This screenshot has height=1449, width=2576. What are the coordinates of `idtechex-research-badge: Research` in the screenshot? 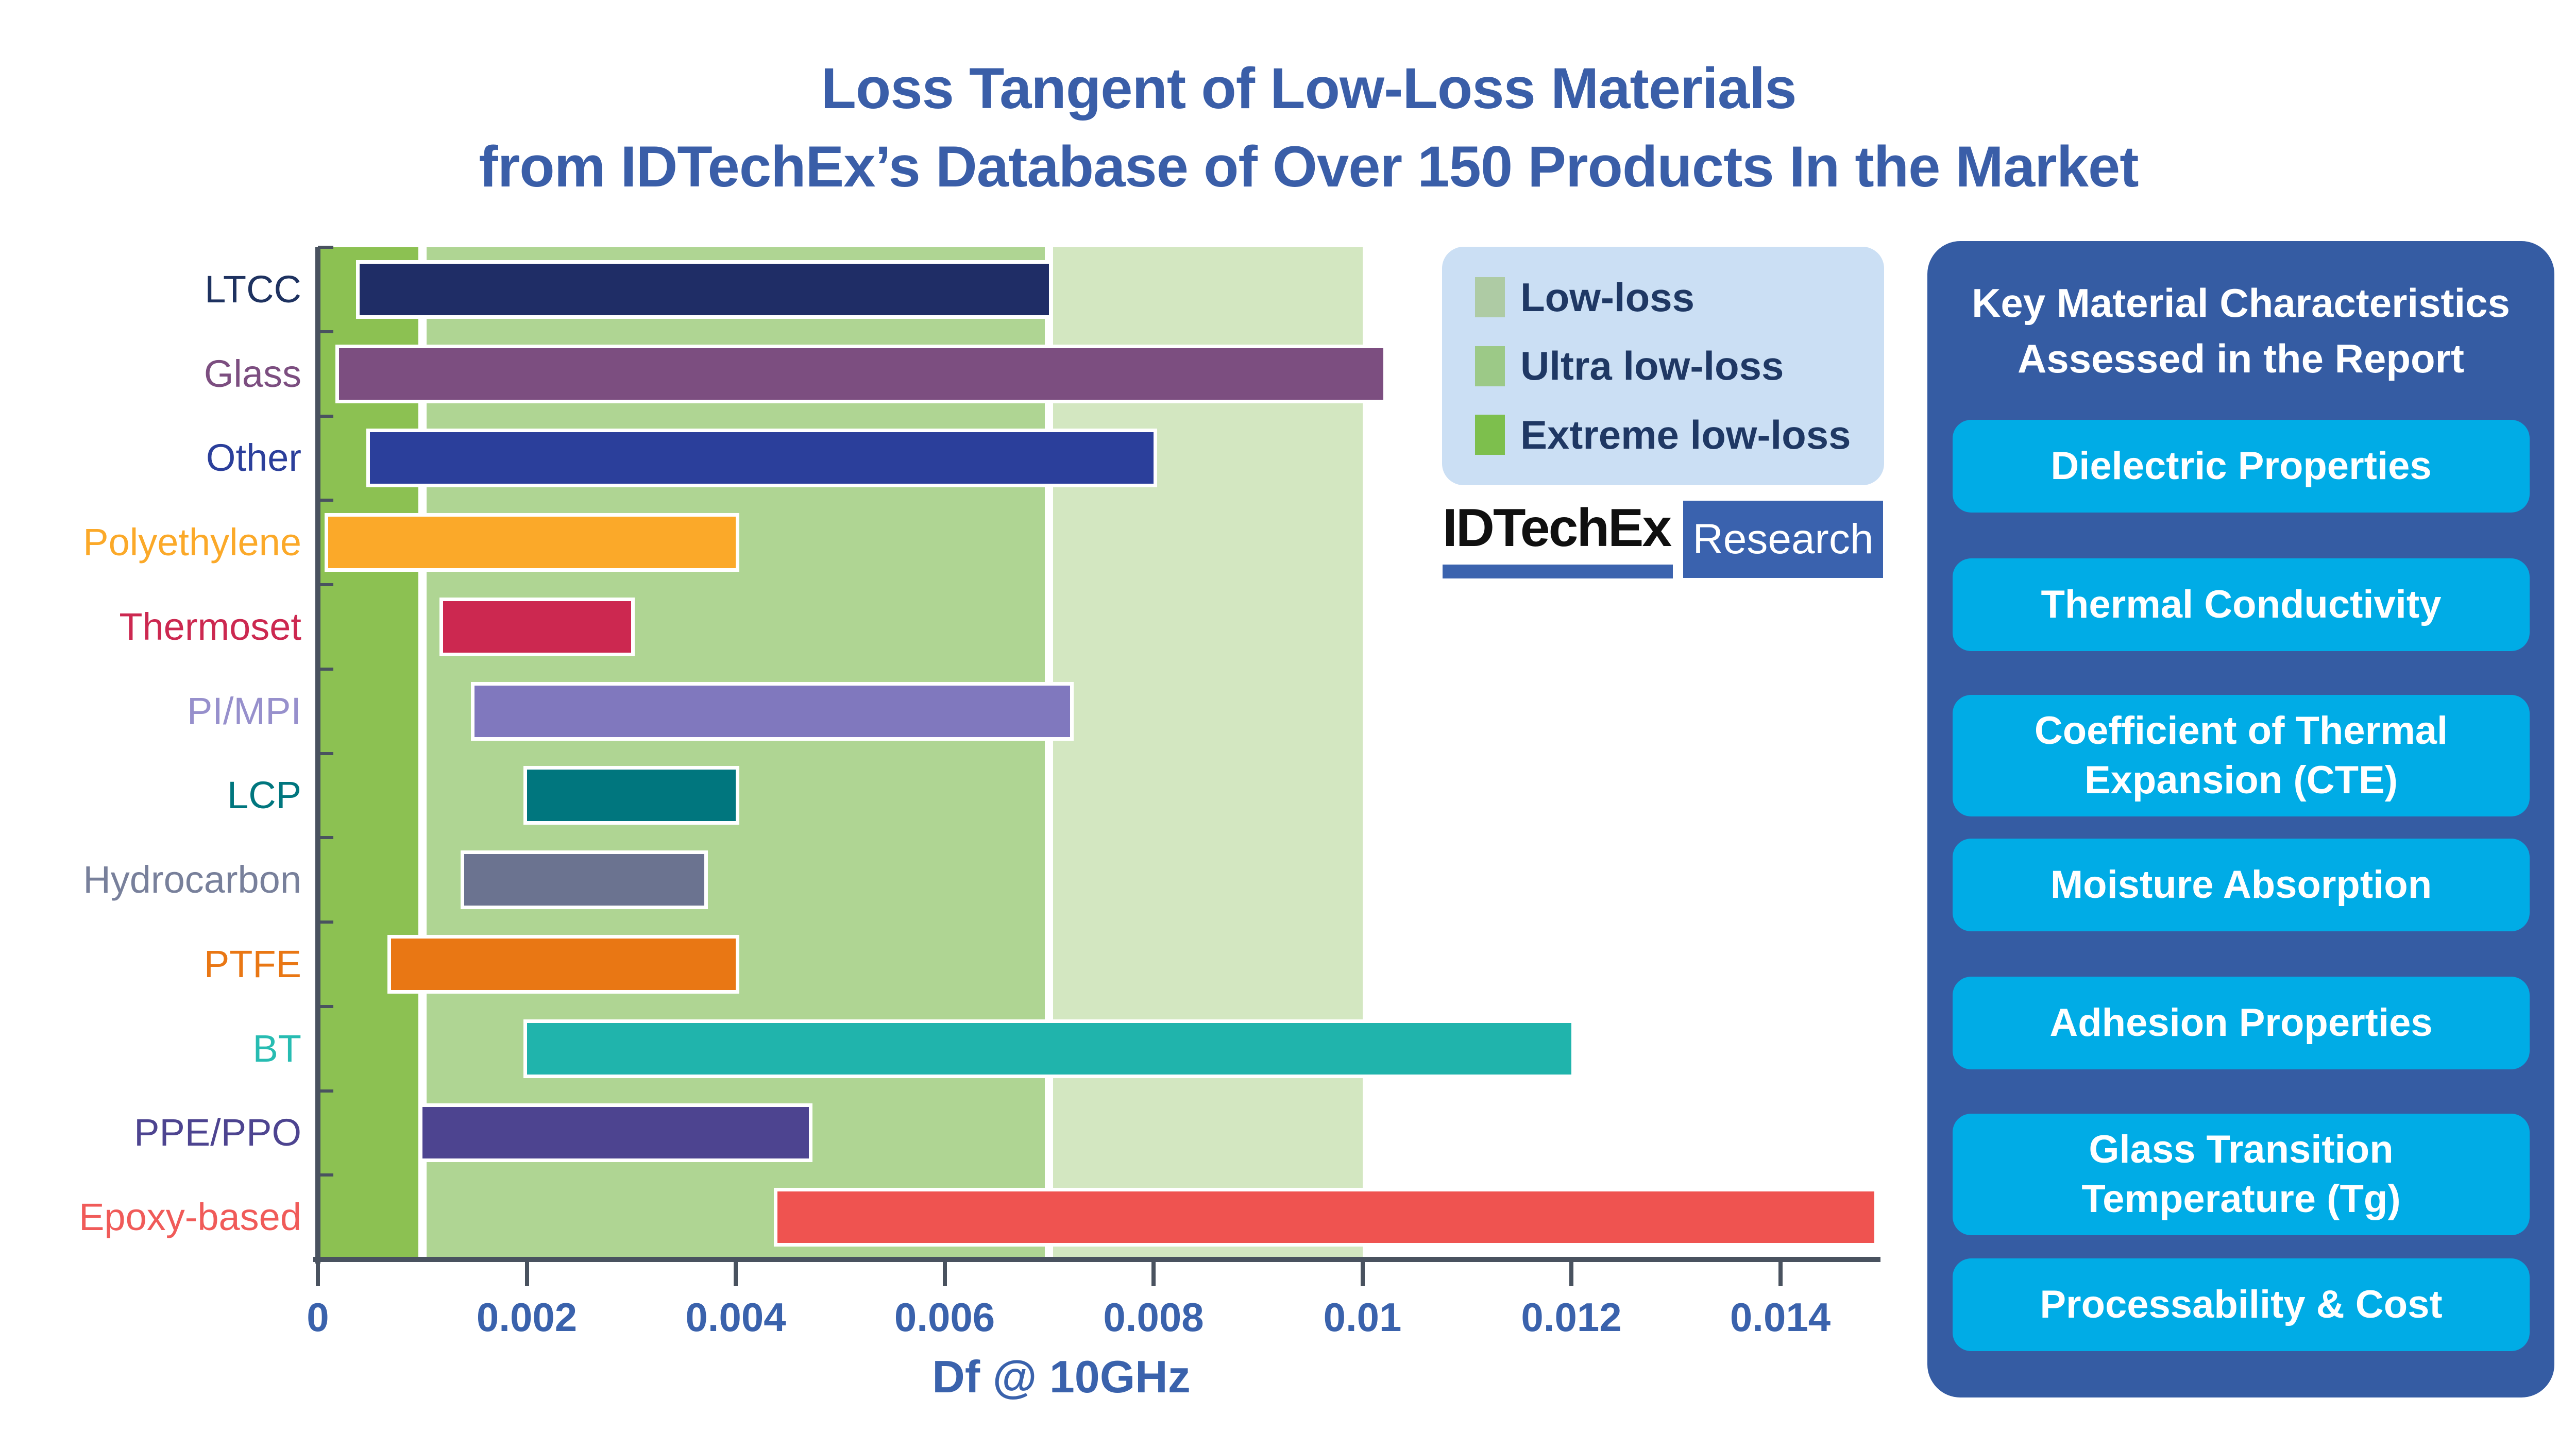 It's located at (1783, 539).